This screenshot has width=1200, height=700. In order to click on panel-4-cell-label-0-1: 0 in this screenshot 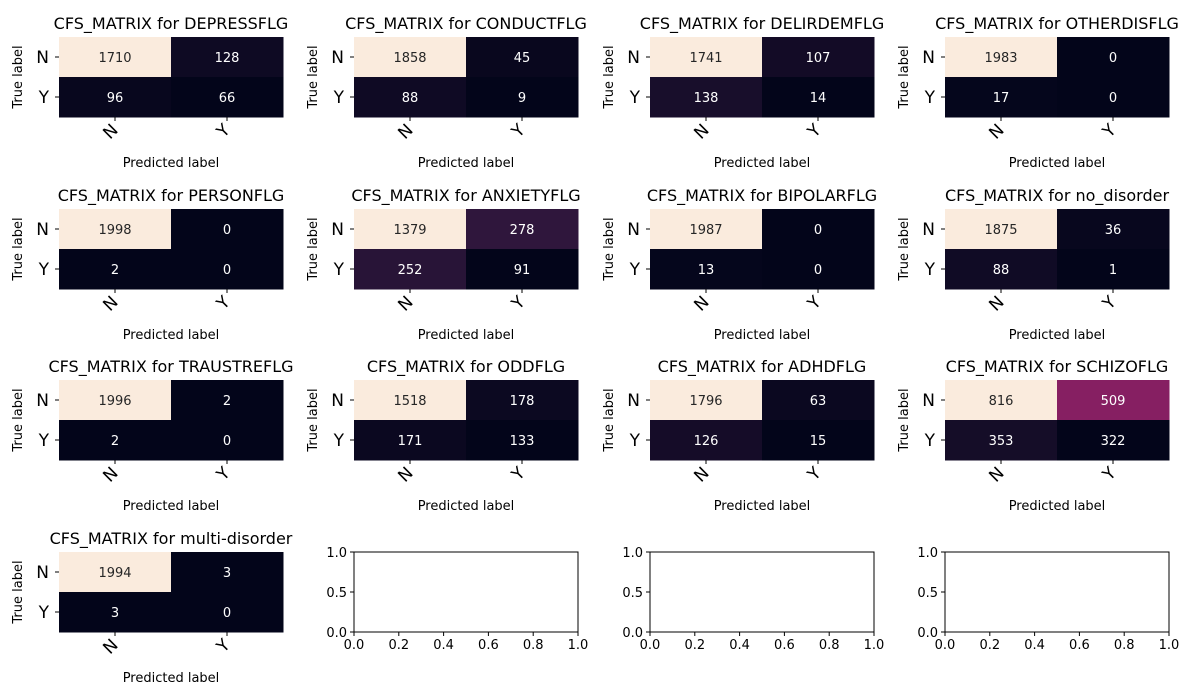, I will do `click(227, 230)`.